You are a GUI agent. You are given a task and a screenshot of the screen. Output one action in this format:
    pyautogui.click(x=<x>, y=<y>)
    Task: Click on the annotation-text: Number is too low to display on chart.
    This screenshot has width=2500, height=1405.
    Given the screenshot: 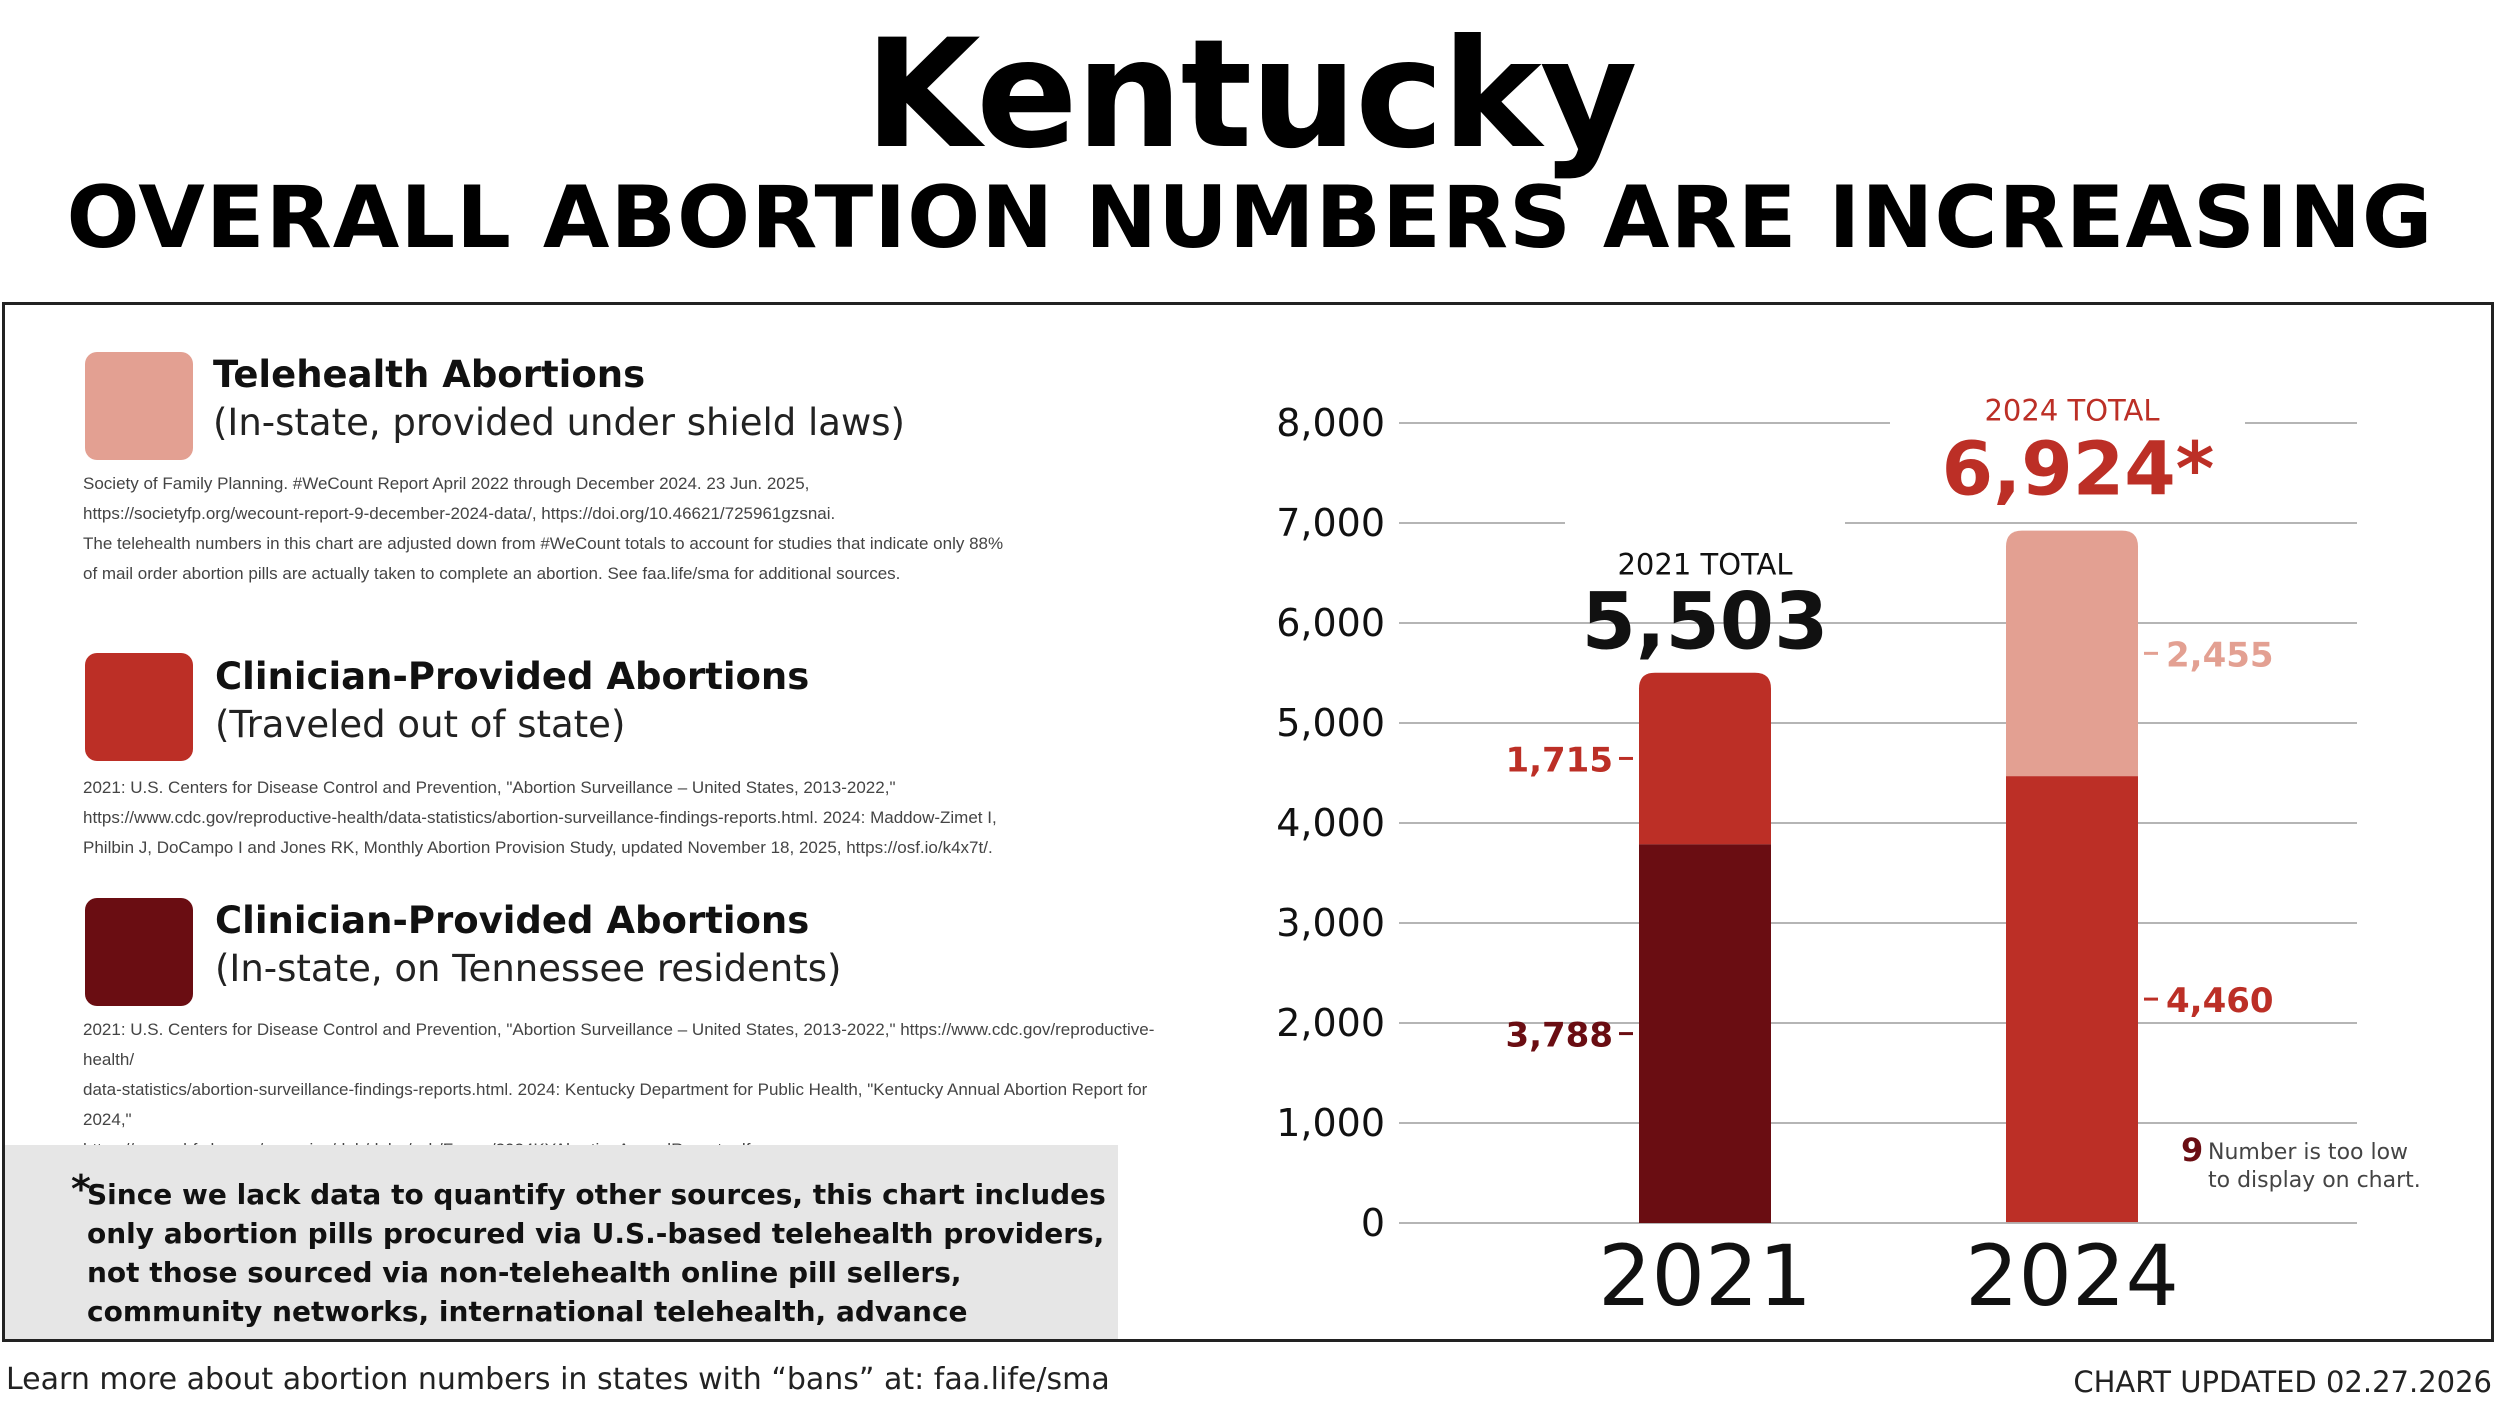 What is the action you would take?
    pyautogui.click(x=2314, y=1166)
    